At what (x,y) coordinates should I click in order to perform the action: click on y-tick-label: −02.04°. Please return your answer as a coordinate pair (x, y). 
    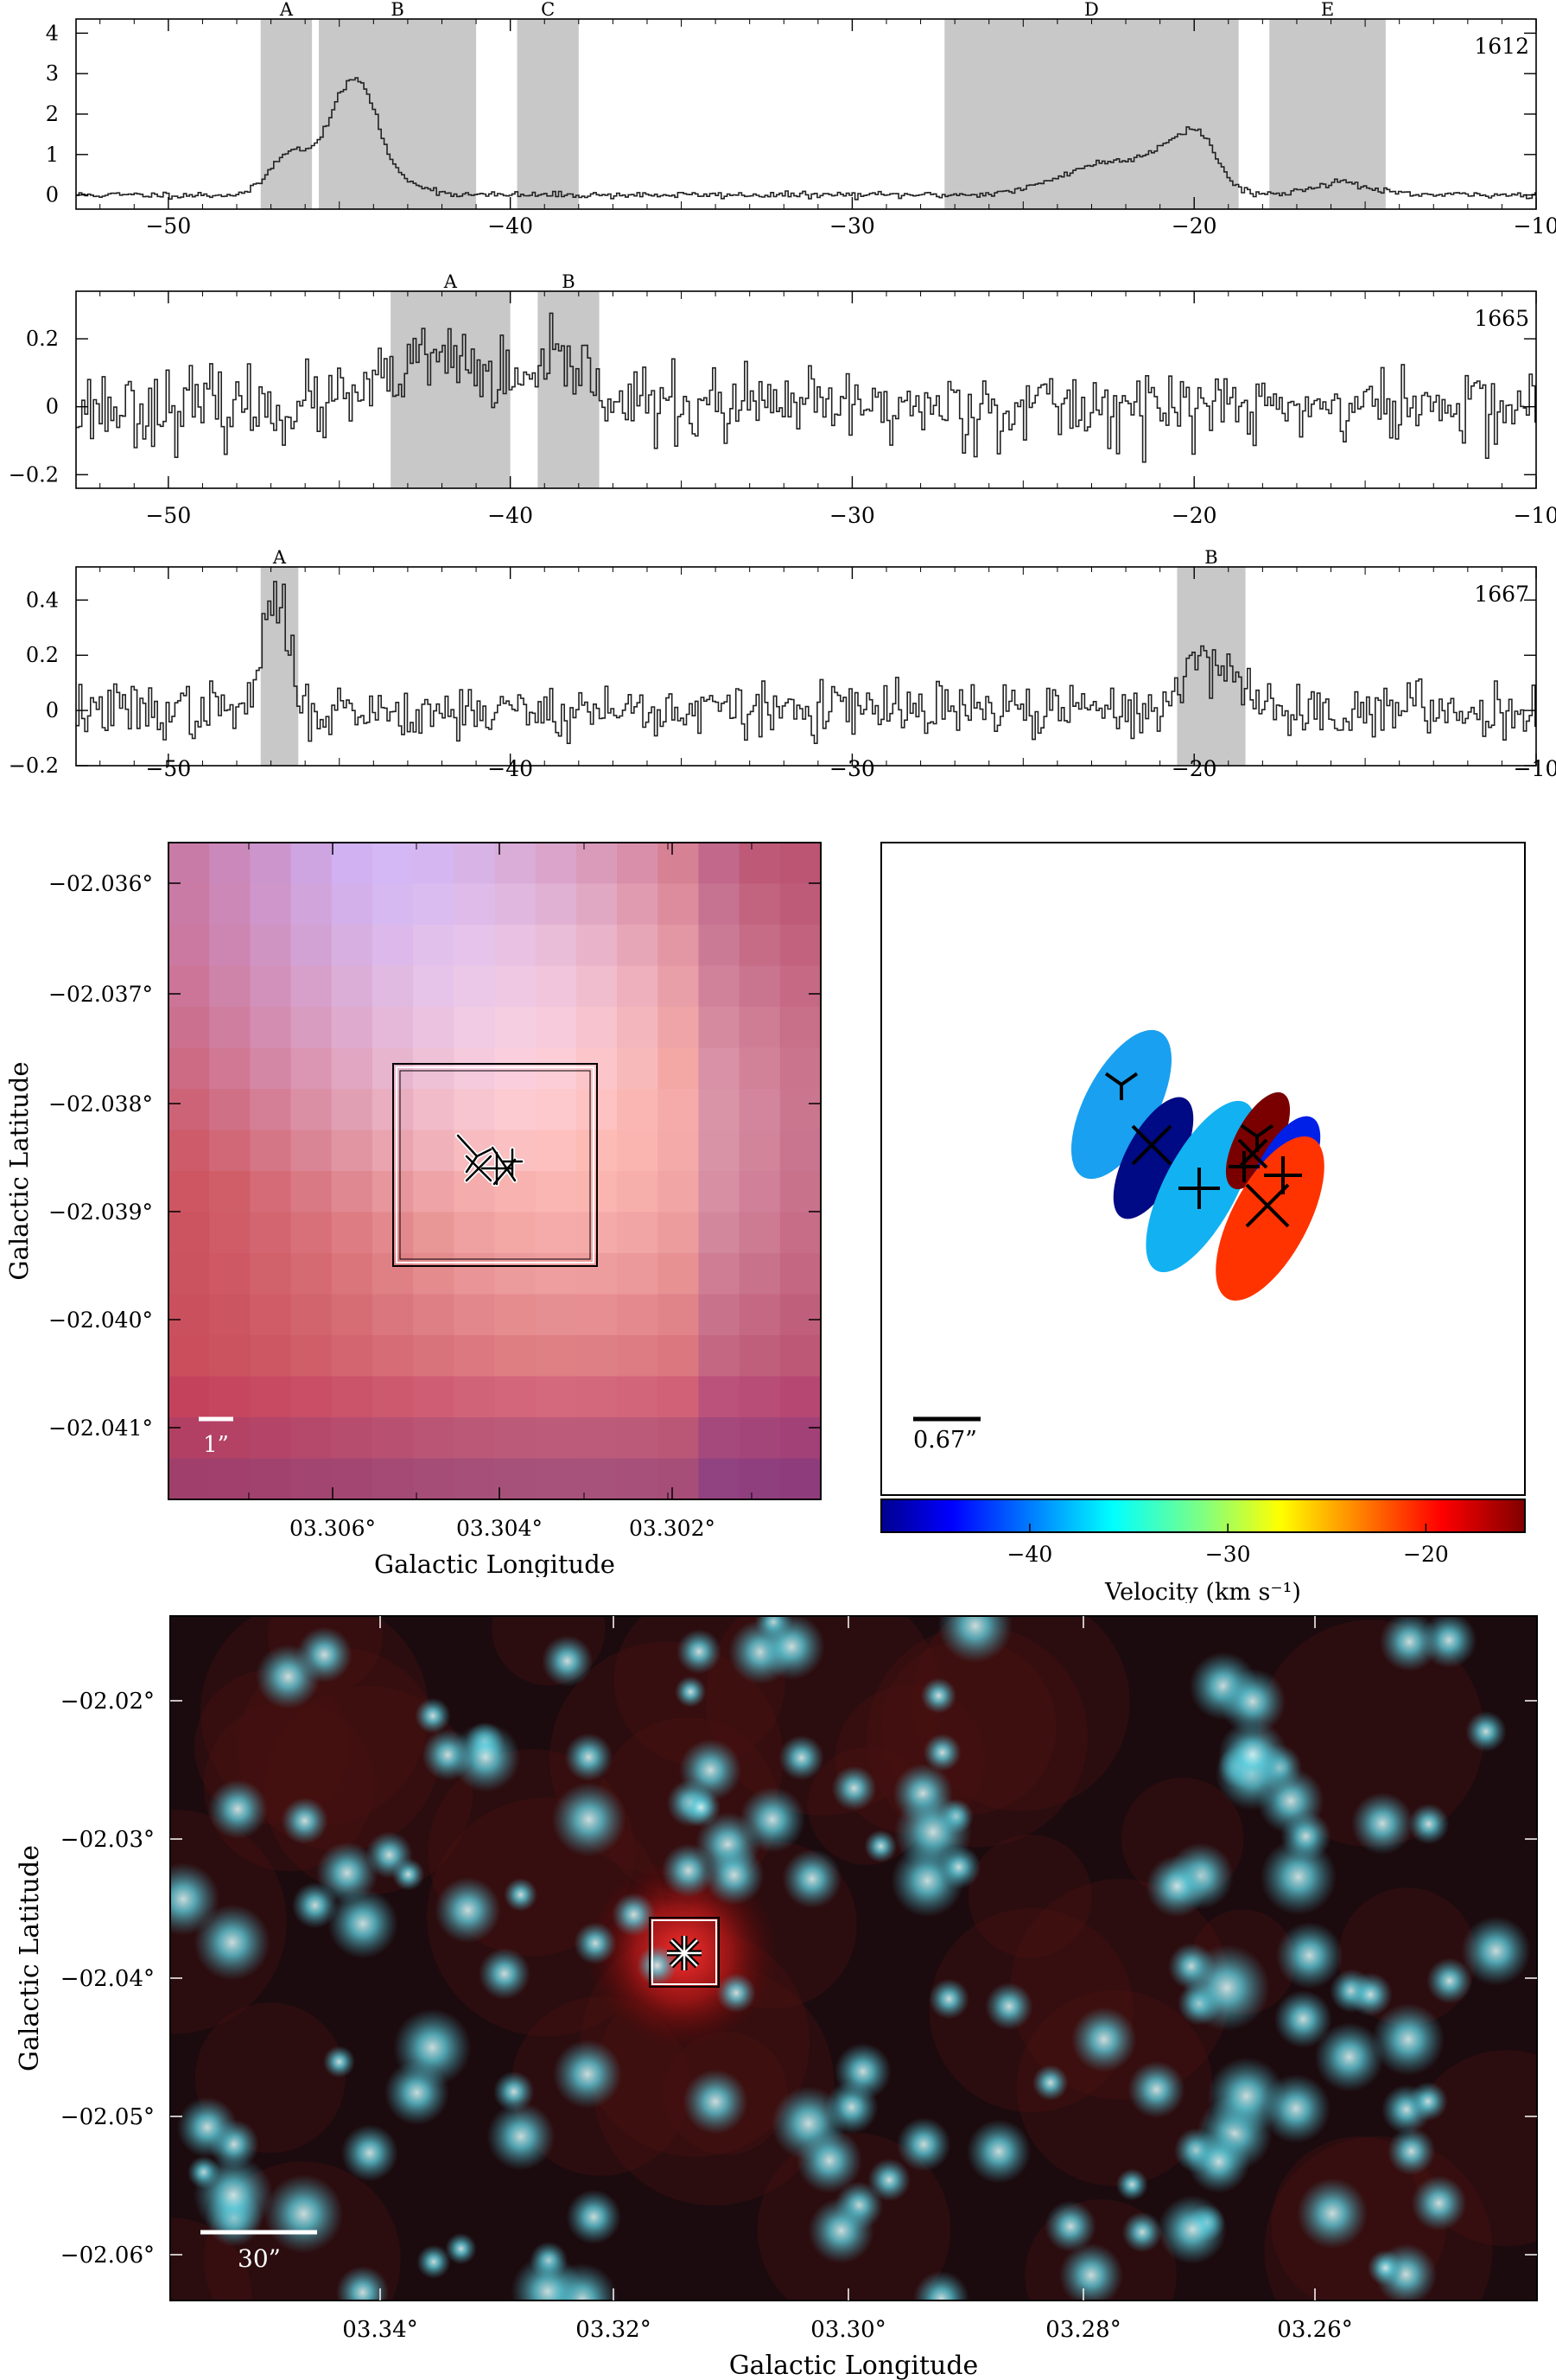
    Looking at the image, I should click on (107, 1979).